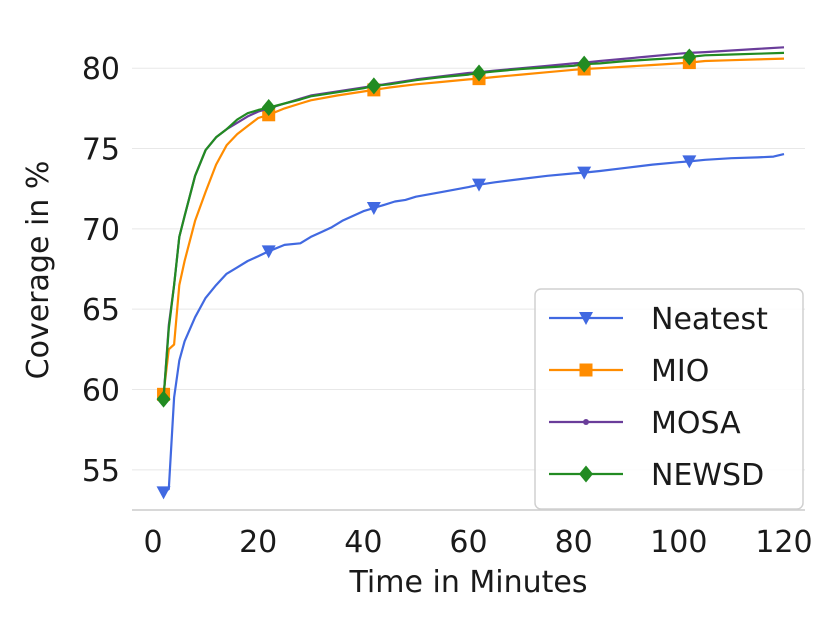  I want to click on x-tick-label: 40, so click(363, 542).